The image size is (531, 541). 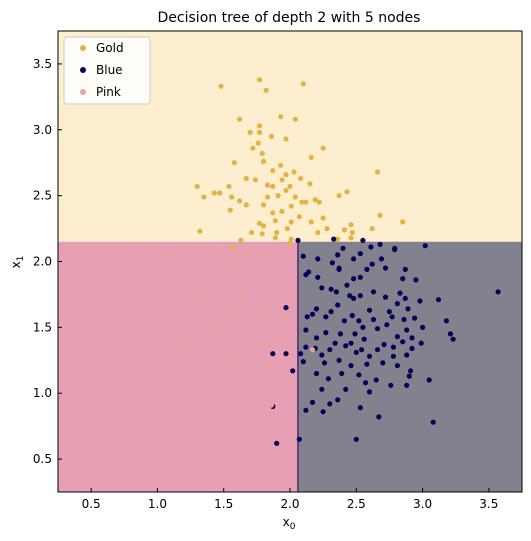 What do you see at coordinates (47, 261) in the screenshot?
I see `y-axis-ticks: 0.5 1.0 1.5 2.0 2.5 3.0 3.5` at bounding box center [47, 261].